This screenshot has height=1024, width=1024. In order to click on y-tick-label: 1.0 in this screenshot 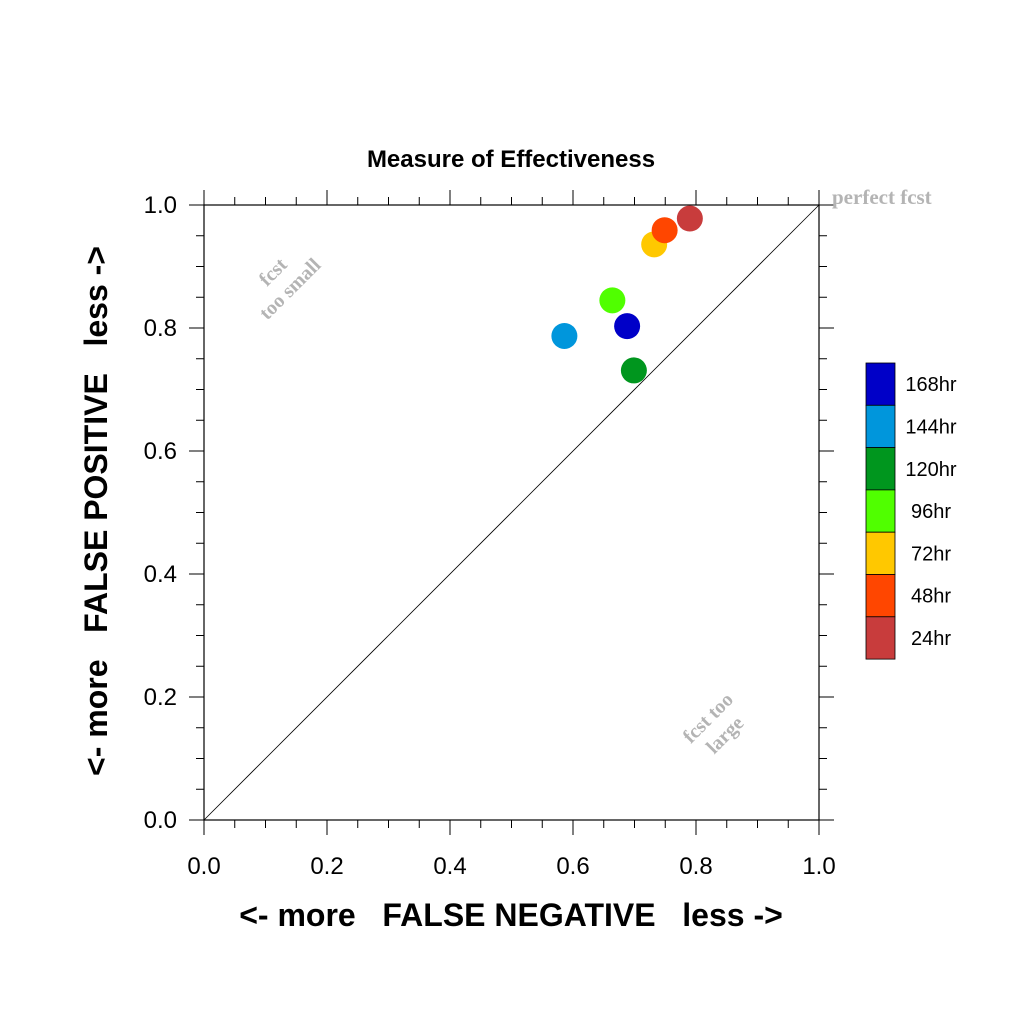, I will do `click(160, 205)`.